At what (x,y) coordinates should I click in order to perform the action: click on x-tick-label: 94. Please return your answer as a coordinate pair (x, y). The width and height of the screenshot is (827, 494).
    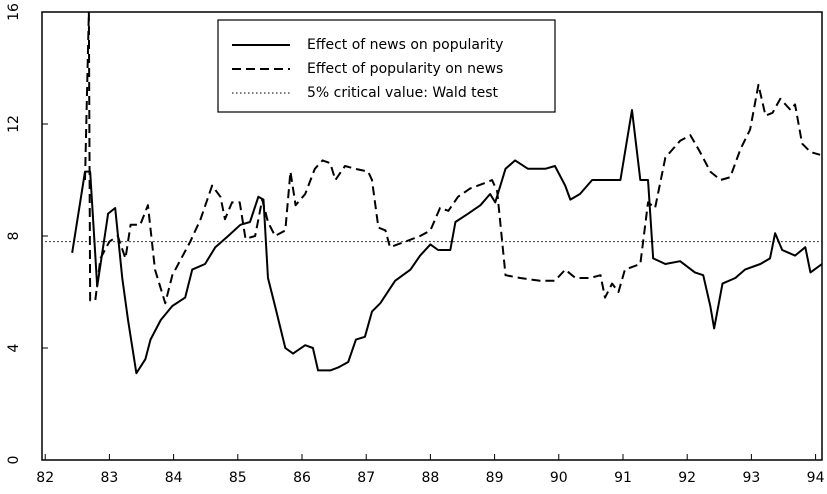
    Looking at the image, I should click on (816, 478).